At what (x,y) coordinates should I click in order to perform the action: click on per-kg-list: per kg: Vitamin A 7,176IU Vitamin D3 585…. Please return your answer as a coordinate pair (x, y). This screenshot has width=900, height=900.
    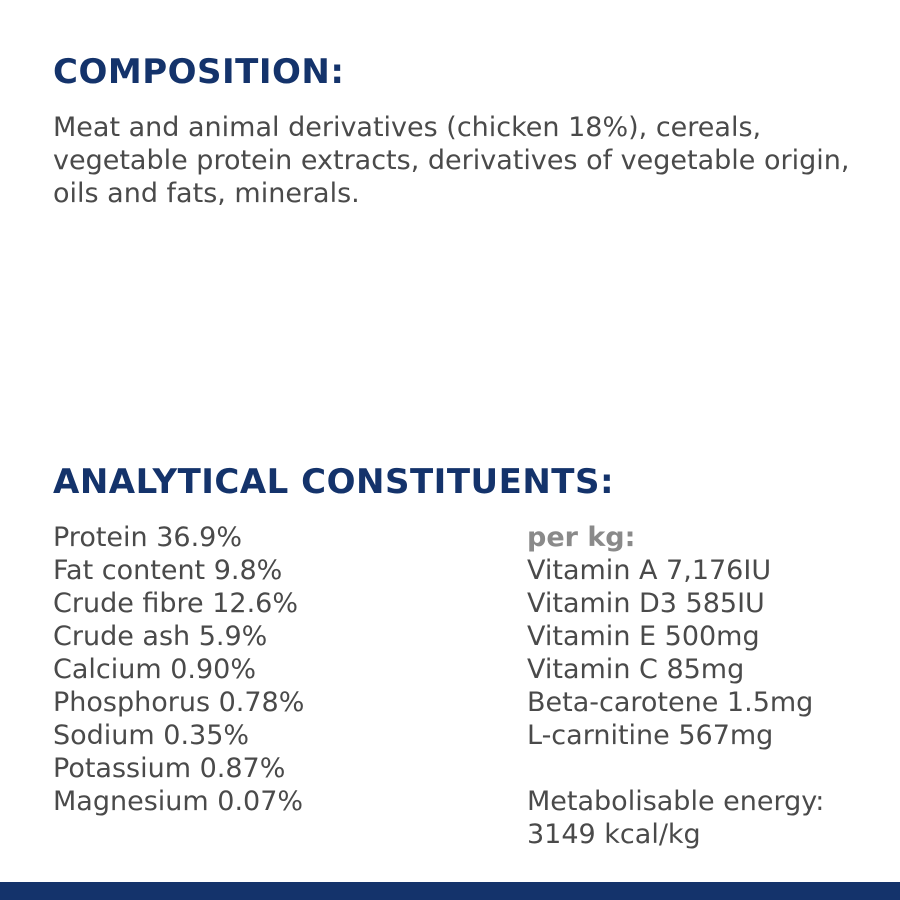
    Looking at the image, I should click on (675, 686).